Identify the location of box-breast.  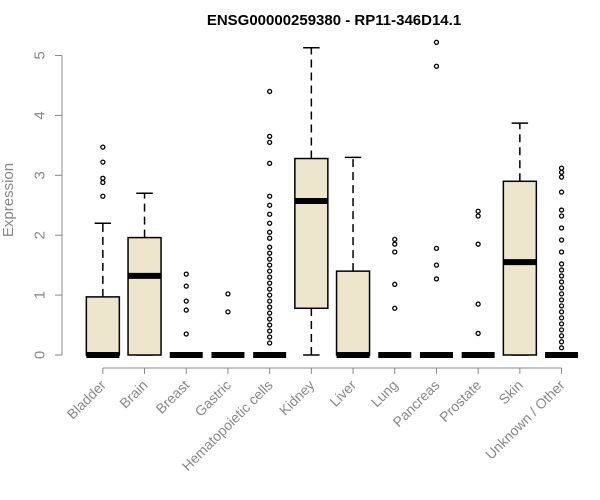
(186, 314).